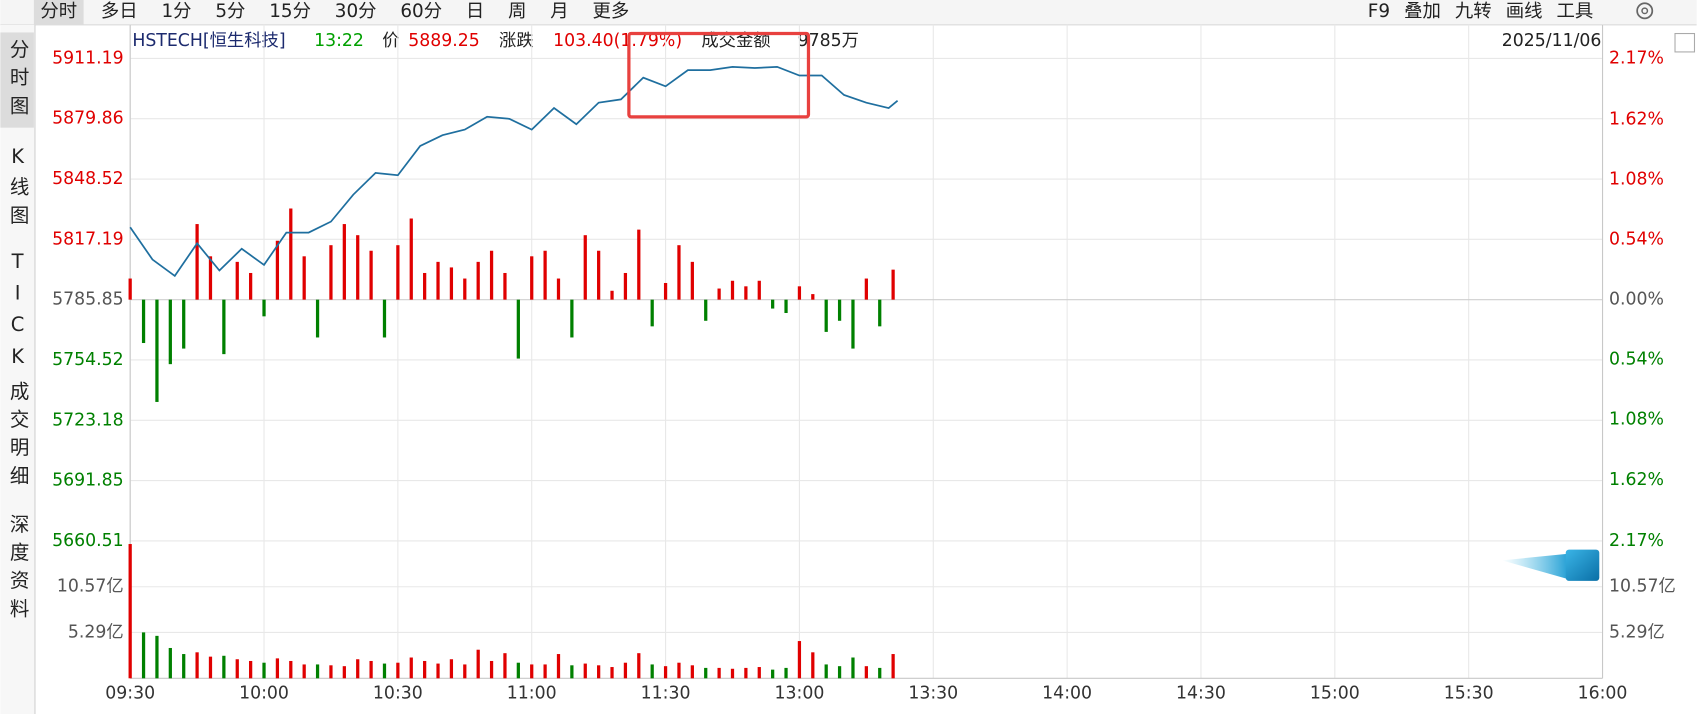 The image size is (1697, 714). What do you see at coordinates (17, 189) in the screenshot?
I see `side-tab: K线图` at bounding box center [17, 189].